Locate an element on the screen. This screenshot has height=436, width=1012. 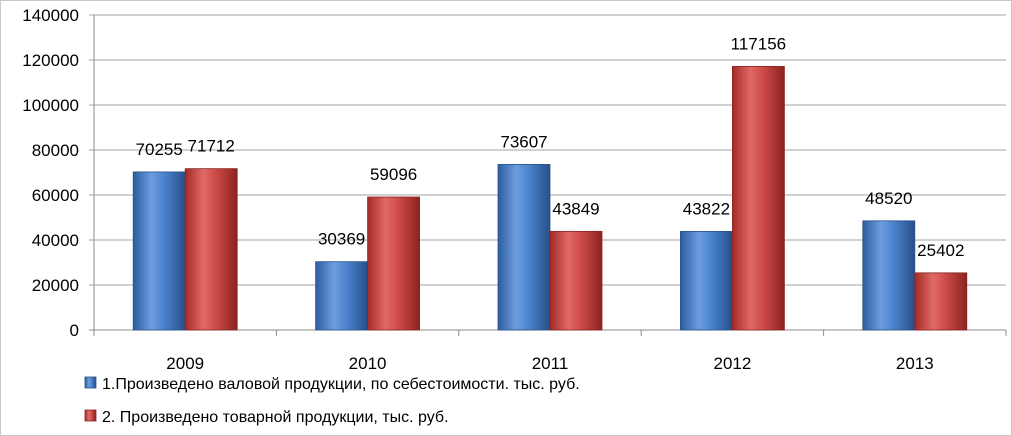
y-tick-label: 120000 is located at coordinates (50, 60).